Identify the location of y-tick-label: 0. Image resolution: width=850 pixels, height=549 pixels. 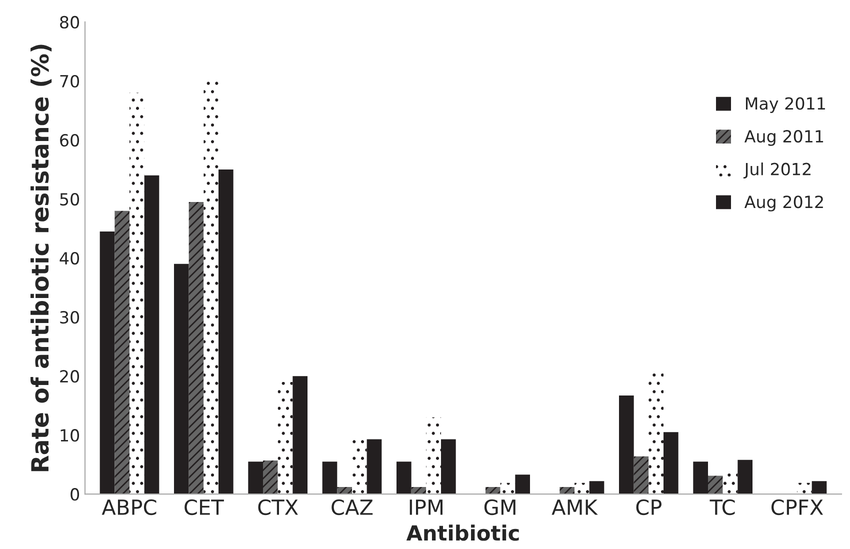
(75, 494).